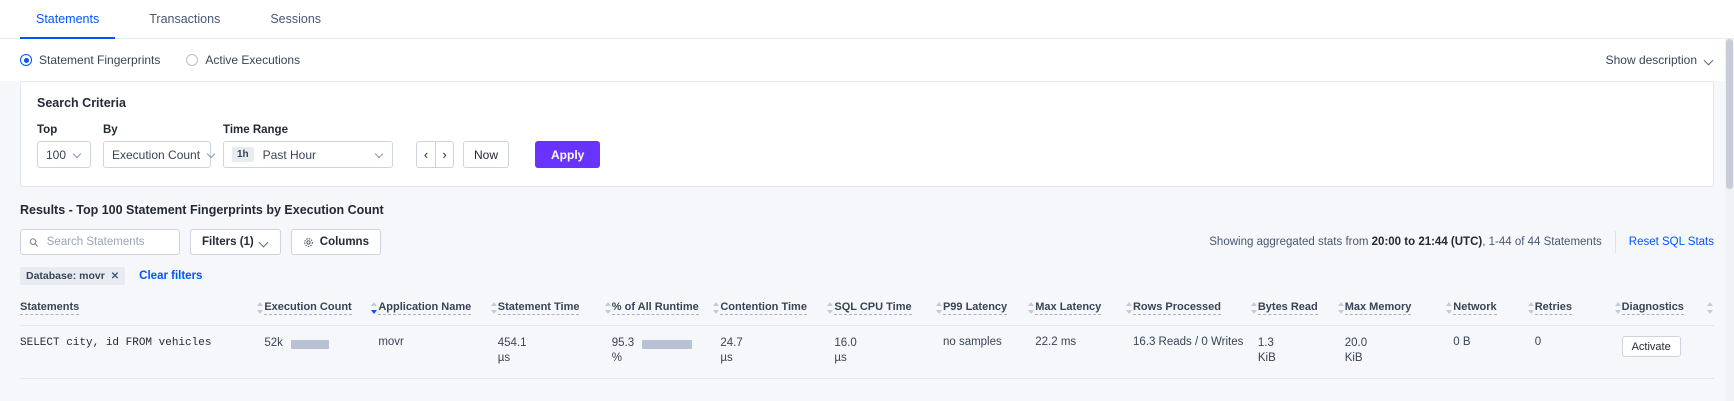 This screenshot has height=401, width=1734. I want to click on next-time-button: ›, so click(444, 154).